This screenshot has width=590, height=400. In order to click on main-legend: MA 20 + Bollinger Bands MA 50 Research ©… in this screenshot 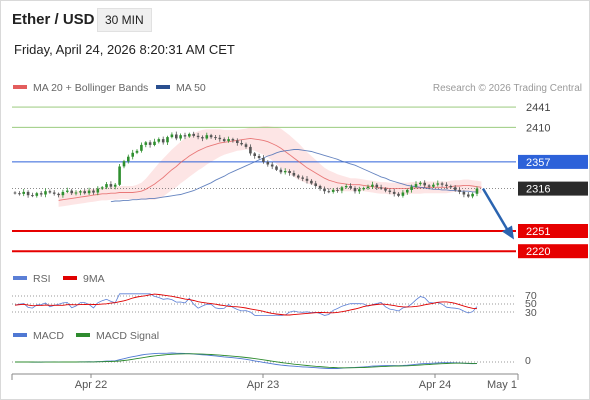, I will do `click(297, 88)`.